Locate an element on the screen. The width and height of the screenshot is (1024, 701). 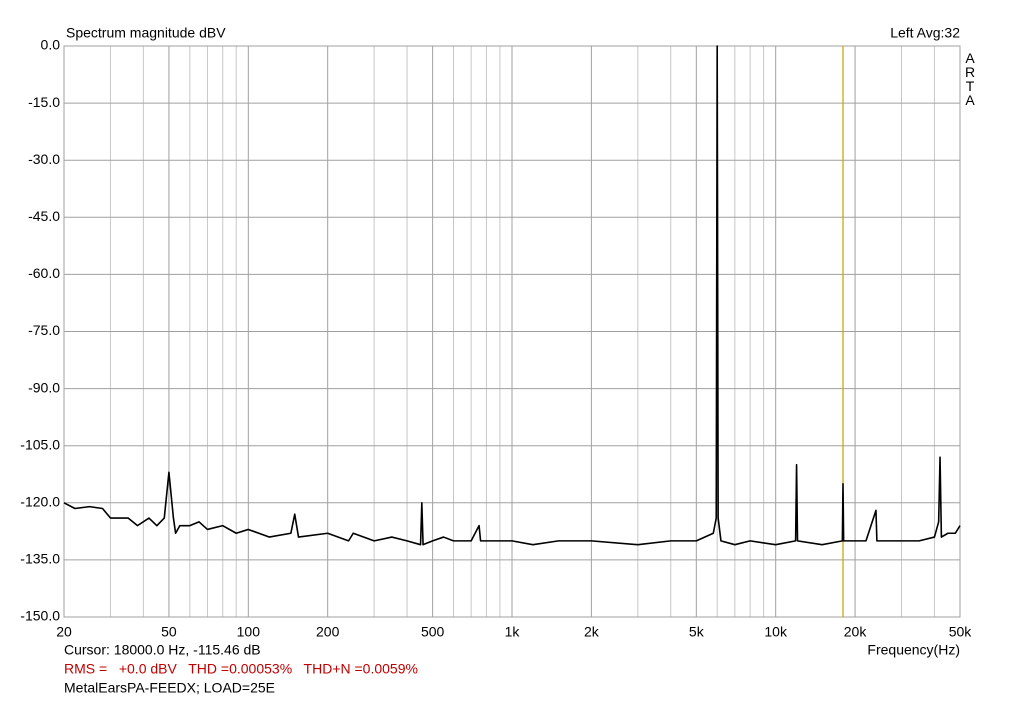
x-tick-label: 10k is located at coordinates (776, 632).